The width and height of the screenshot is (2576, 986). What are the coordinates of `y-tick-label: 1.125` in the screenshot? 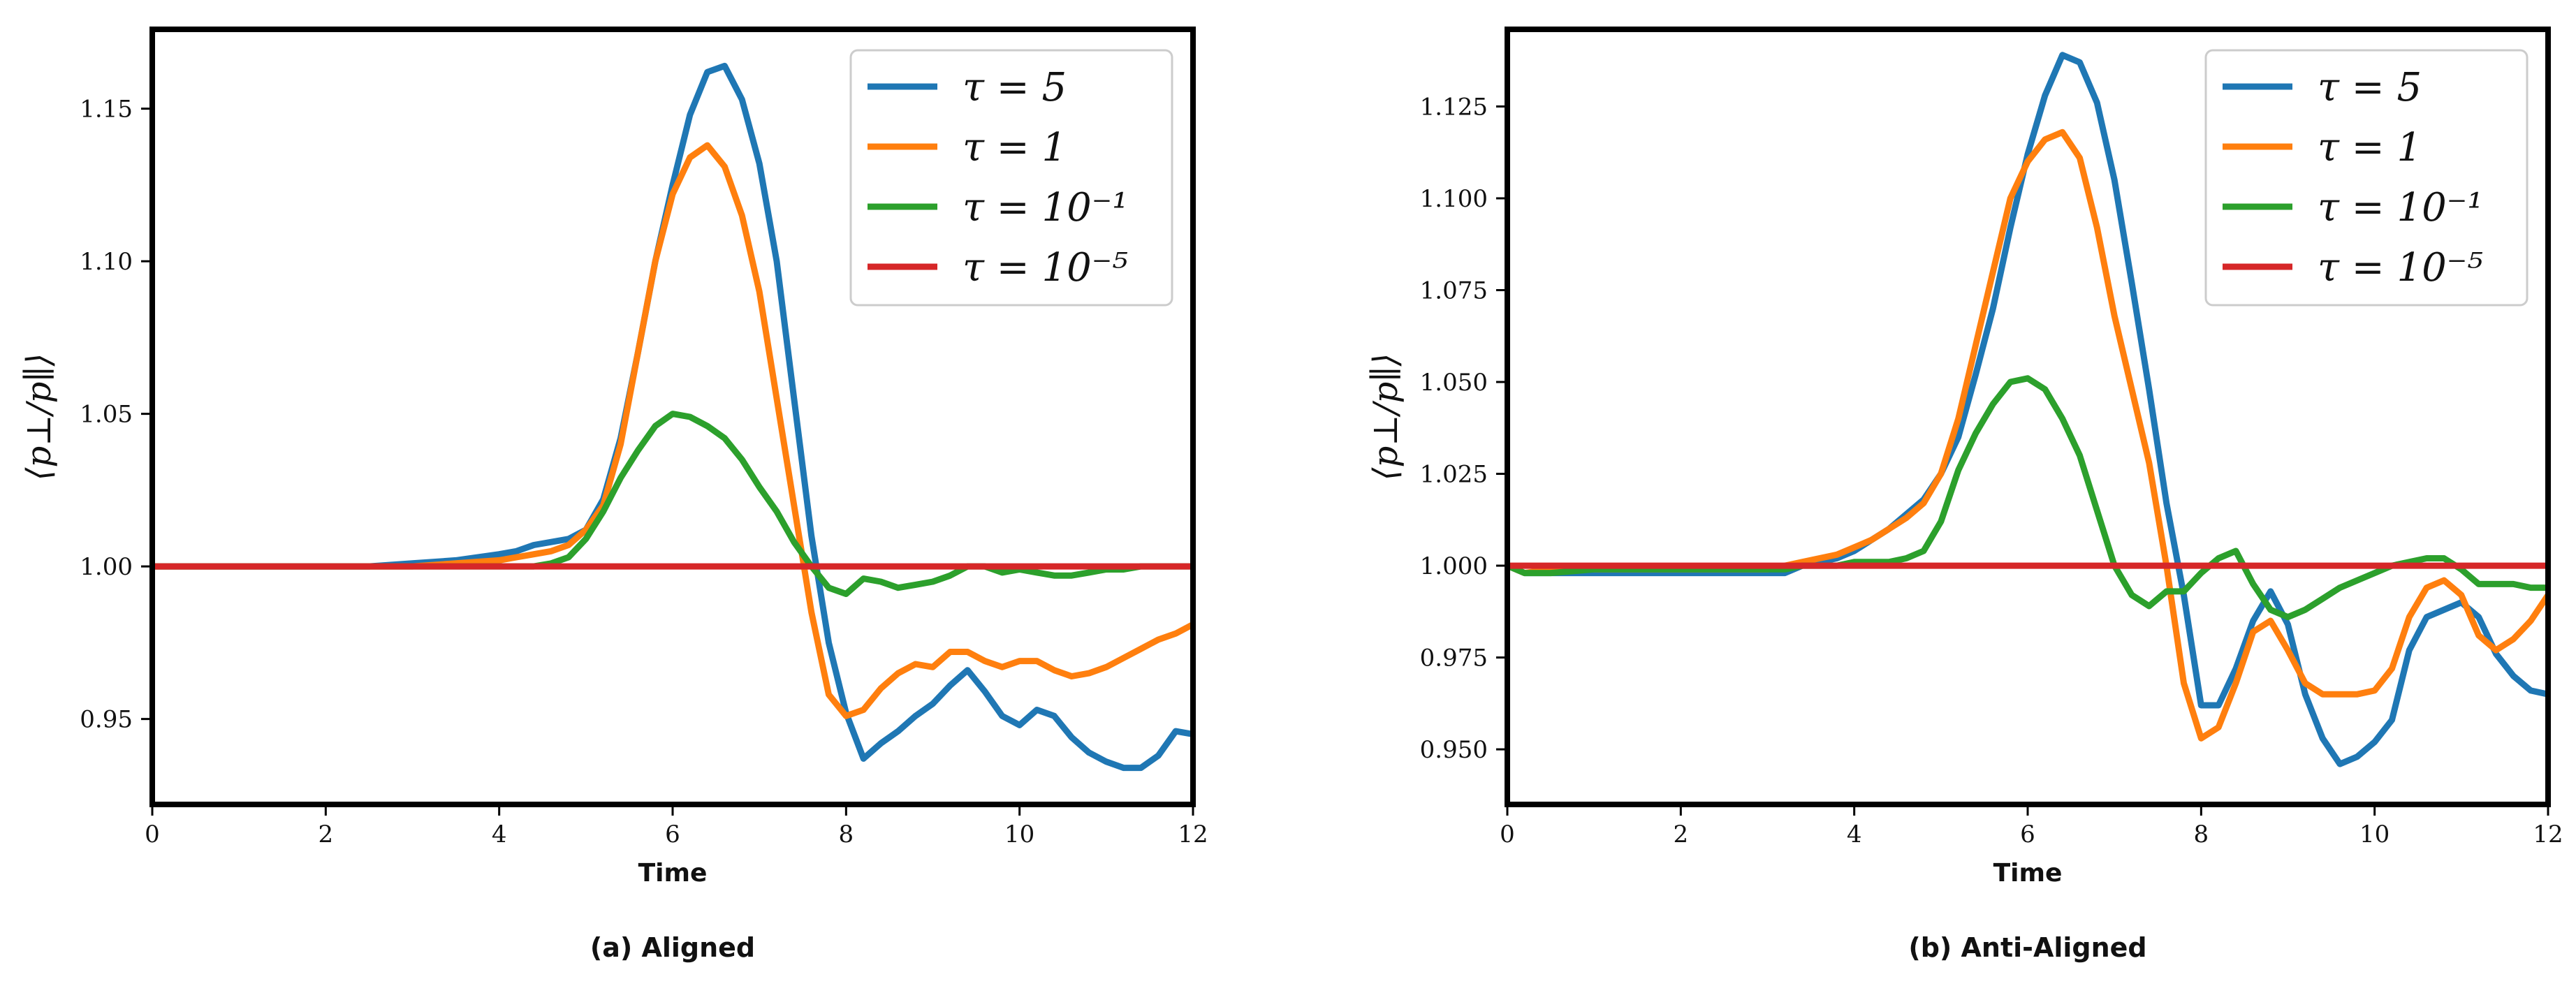 It's located at (1454, 107).